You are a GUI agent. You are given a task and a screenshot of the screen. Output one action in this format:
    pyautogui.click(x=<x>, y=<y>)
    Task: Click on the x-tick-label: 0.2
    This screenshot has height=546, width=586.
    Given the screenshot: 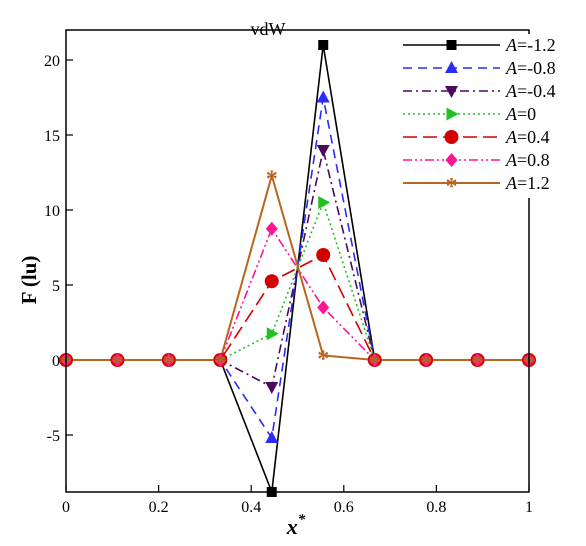 What is the action you would take?
    pyautogui.click(x=159, y=507)
    